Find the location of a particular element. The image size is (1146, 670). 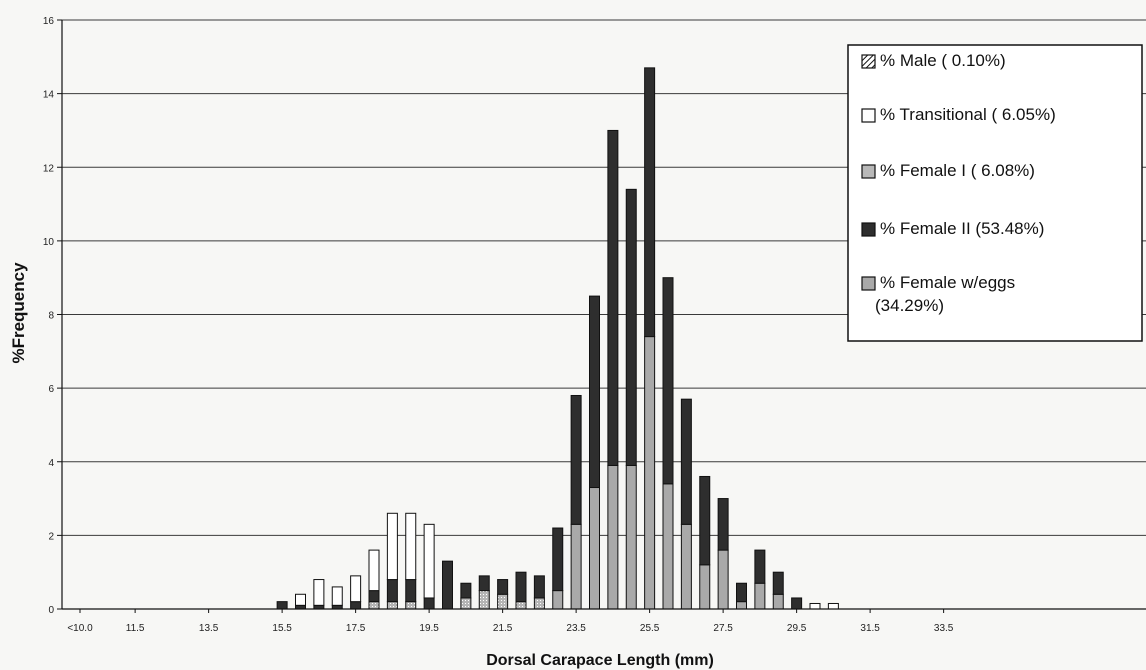

y-tick-label: 8 is located at coordinates (51, 316).